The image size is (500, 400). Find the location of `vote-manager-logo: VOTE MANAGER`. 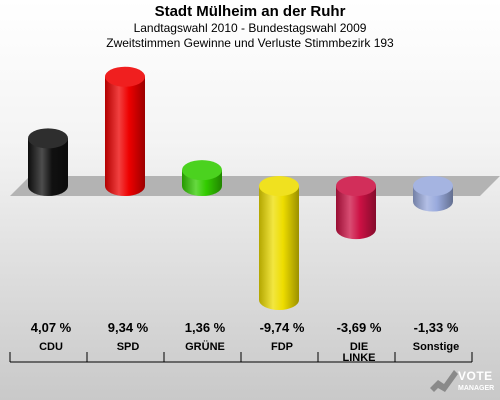

vote-manager-logo: VOTE MANAGER is located at coordinates (462, 380).